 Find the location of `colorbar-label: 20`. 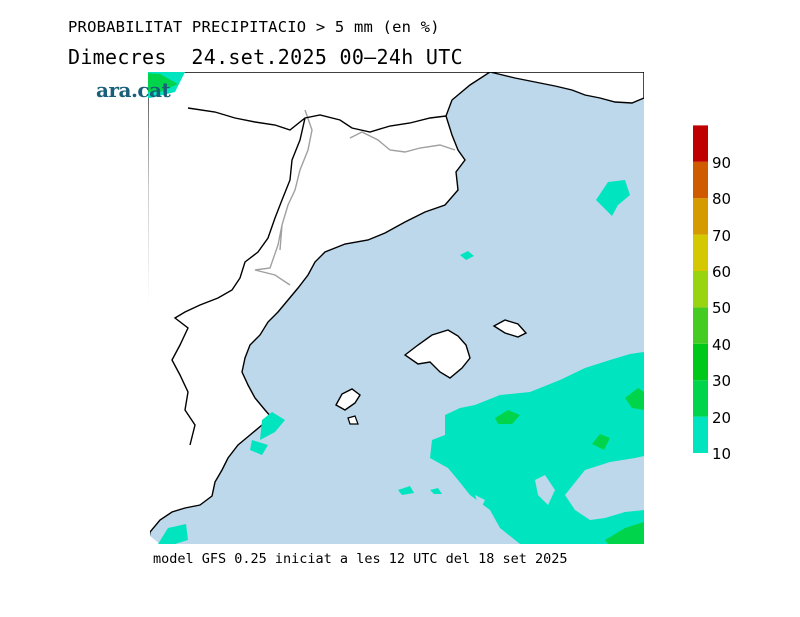

colorbar-label: 20 is located at coordinates (722, 417).